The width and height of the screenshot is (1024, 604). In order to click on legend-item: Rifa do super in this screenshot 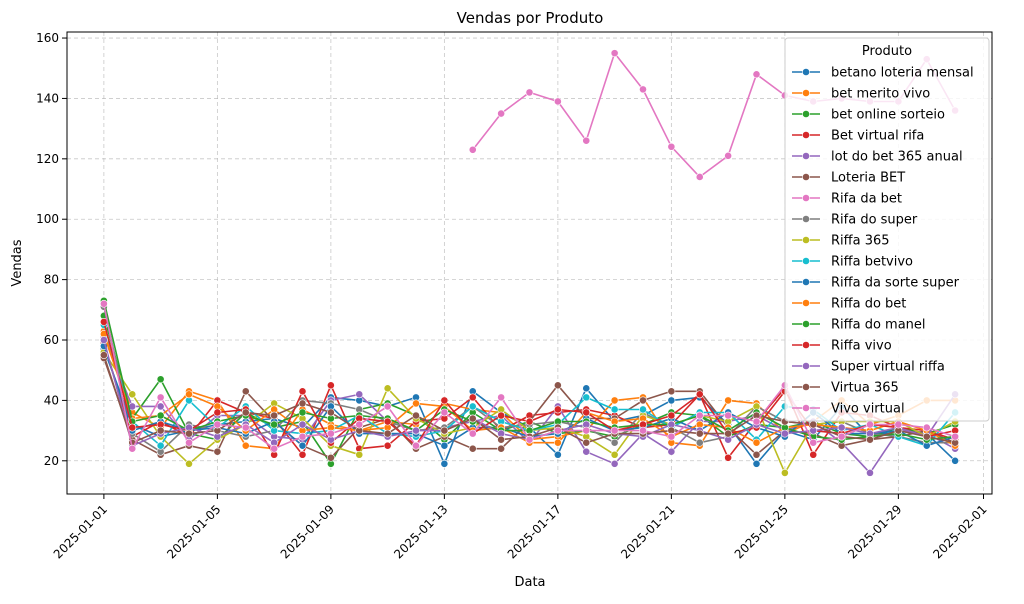, I will do `click(855, 220)`.